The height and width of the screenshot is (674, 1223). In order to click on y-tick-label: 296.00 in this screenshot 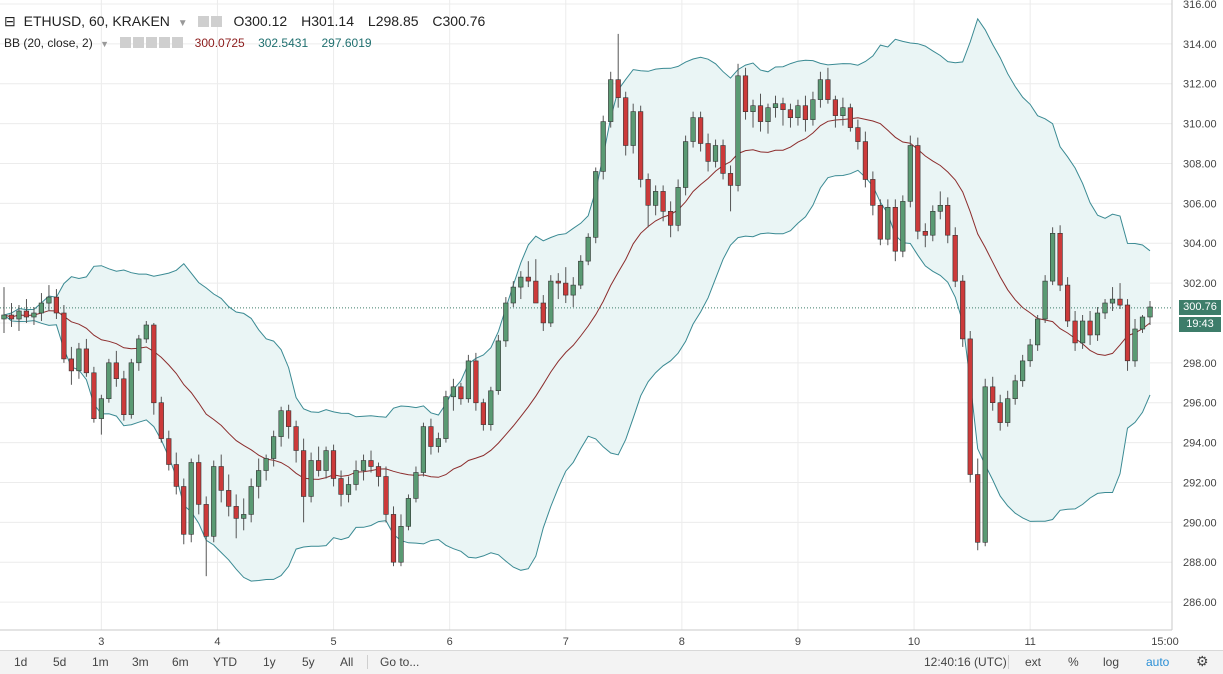, I will do `click(1200, 404)`.